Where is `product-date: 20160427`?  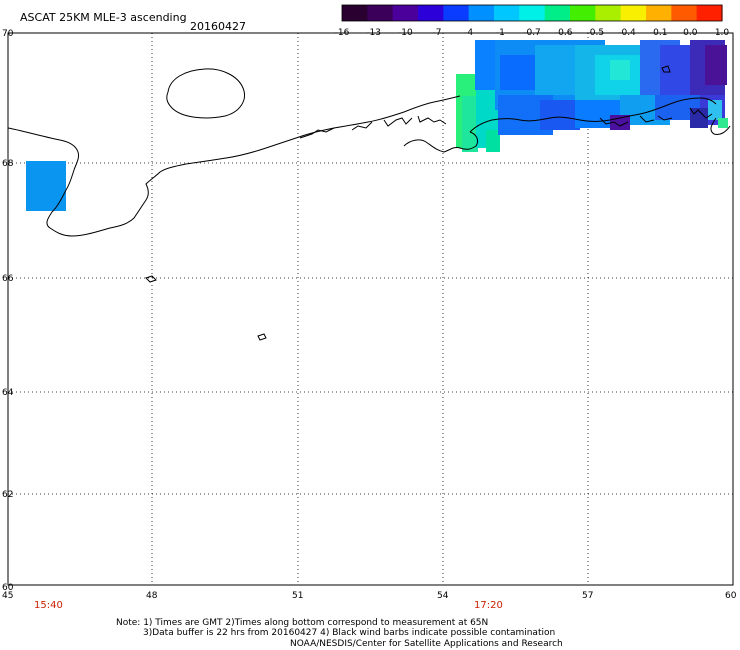
product-date: 20160427 is located at coordinates (218, 26).